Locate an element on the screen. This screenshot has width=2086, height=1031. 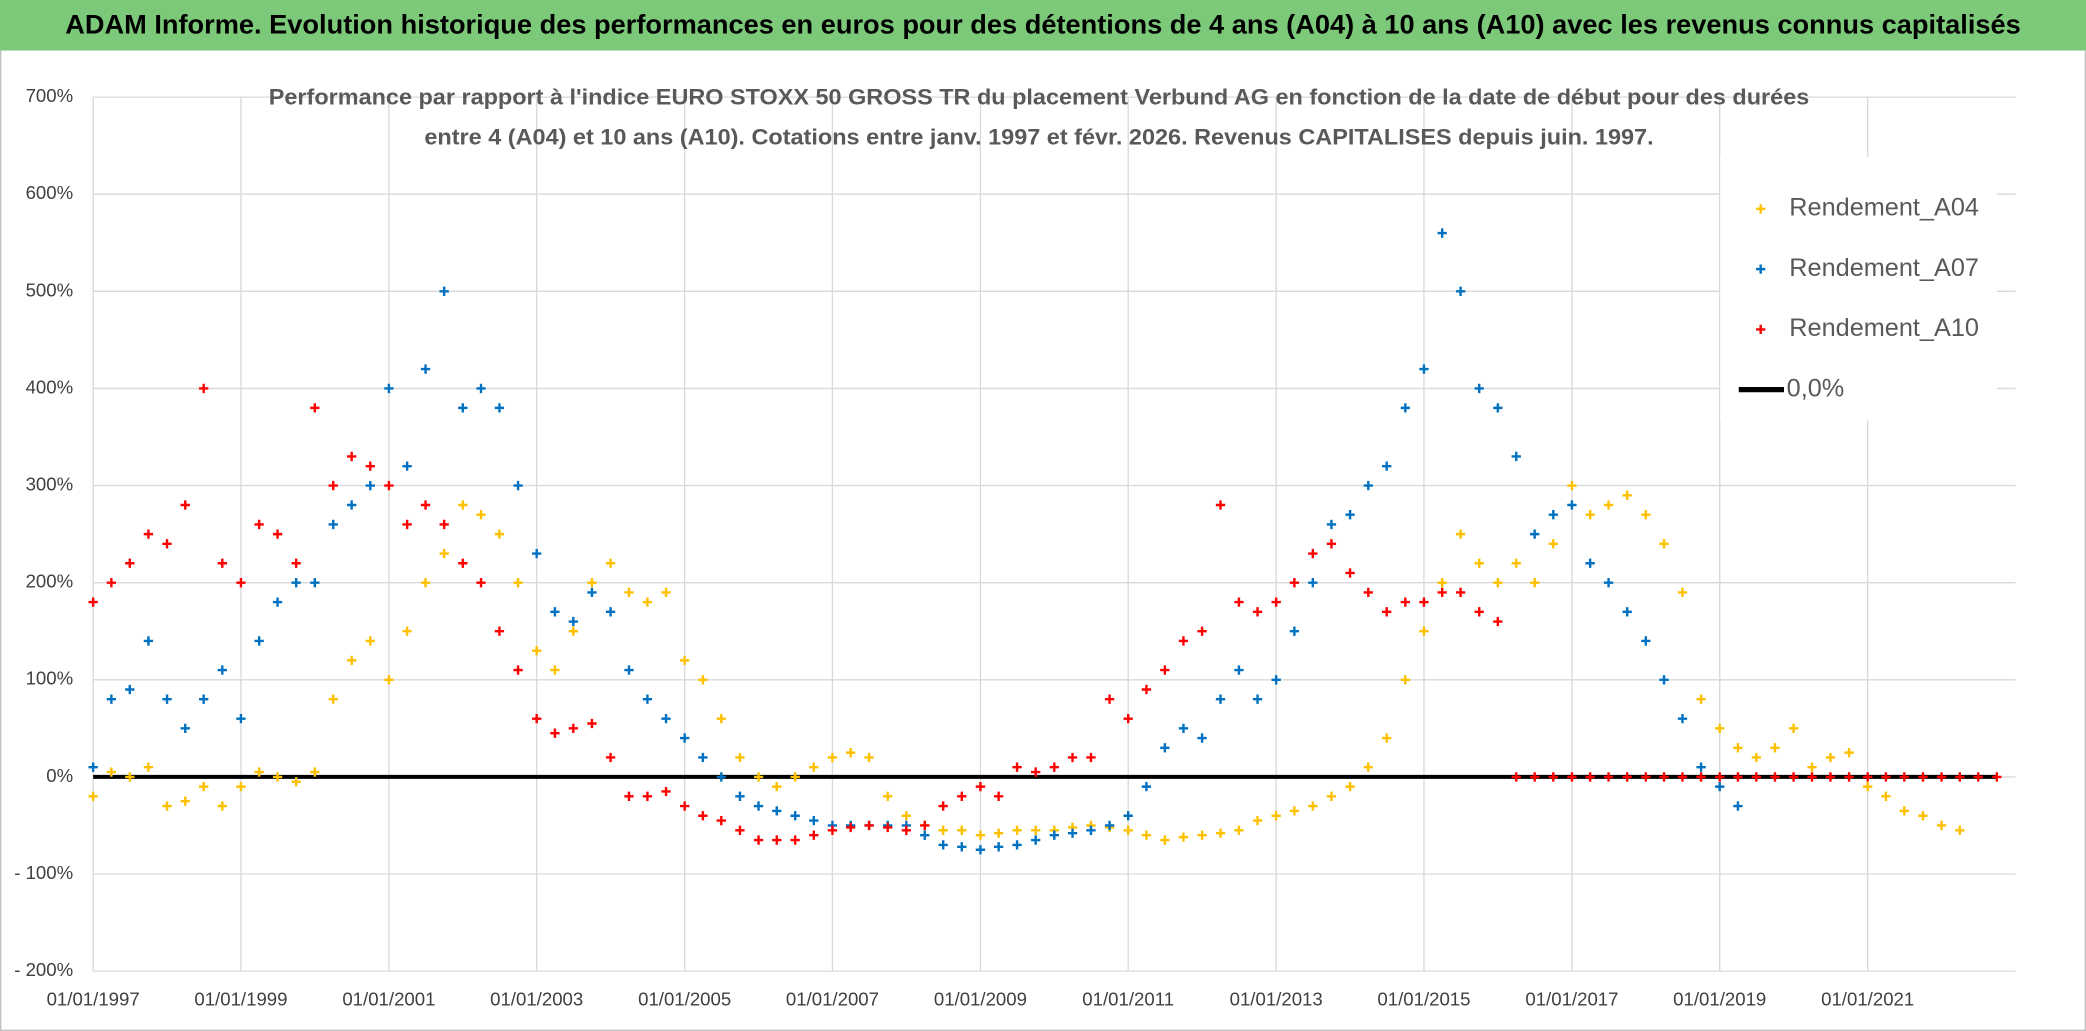
y-tick-label: 500% is located at coordinates (50, 289).